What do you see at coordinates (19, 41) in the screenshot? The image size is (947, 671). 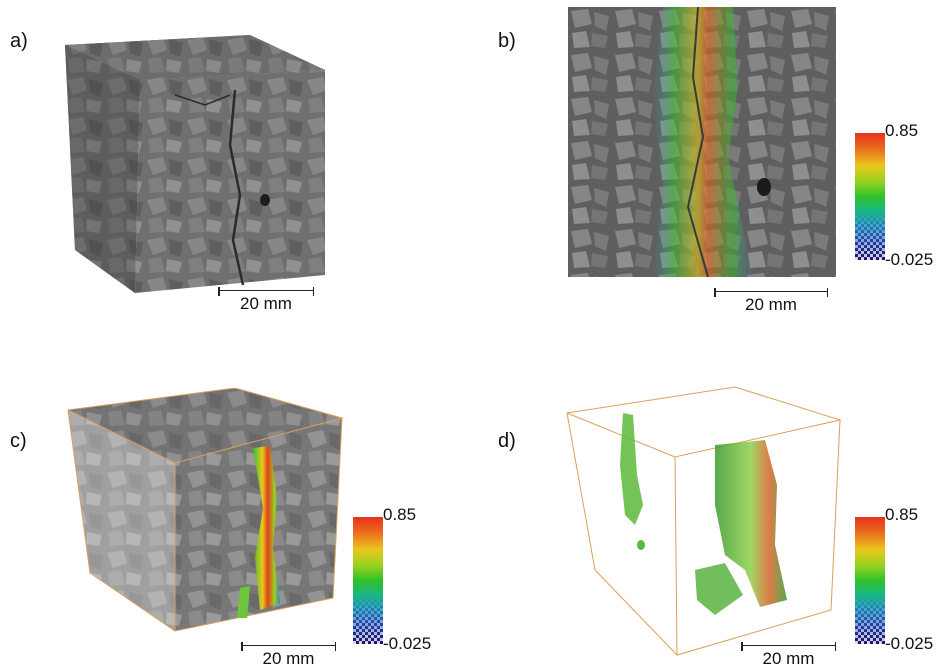 I see `panel-a-label: a)` at bounding box center [19, 41].